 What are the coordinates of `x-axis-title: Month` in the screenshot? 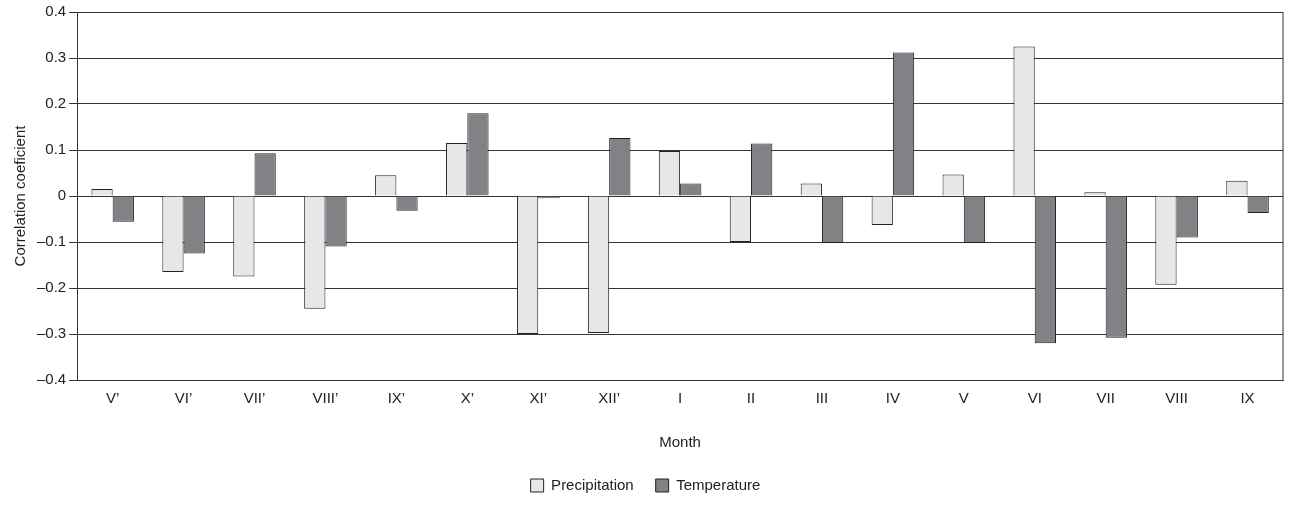 It's located at (680, 442).